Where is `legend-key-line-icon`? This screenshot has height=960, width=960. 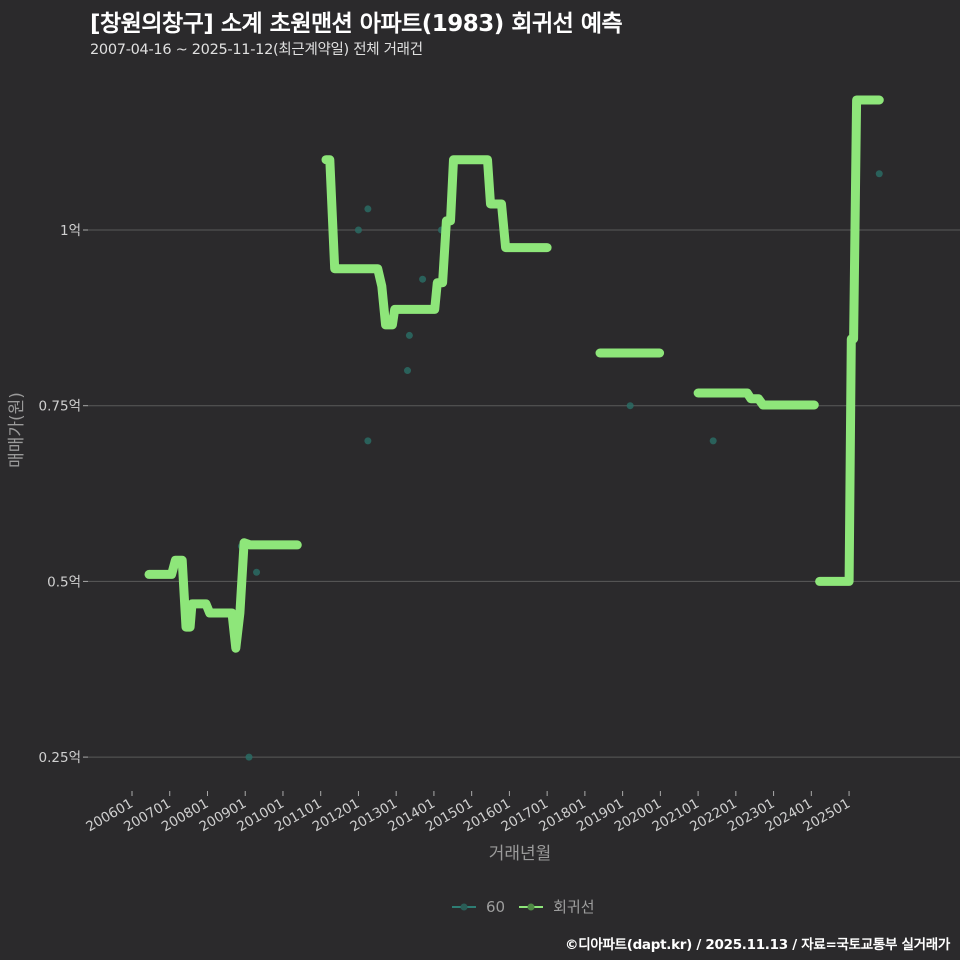 legend-key-line-icon is located at coordinates (531, 906).